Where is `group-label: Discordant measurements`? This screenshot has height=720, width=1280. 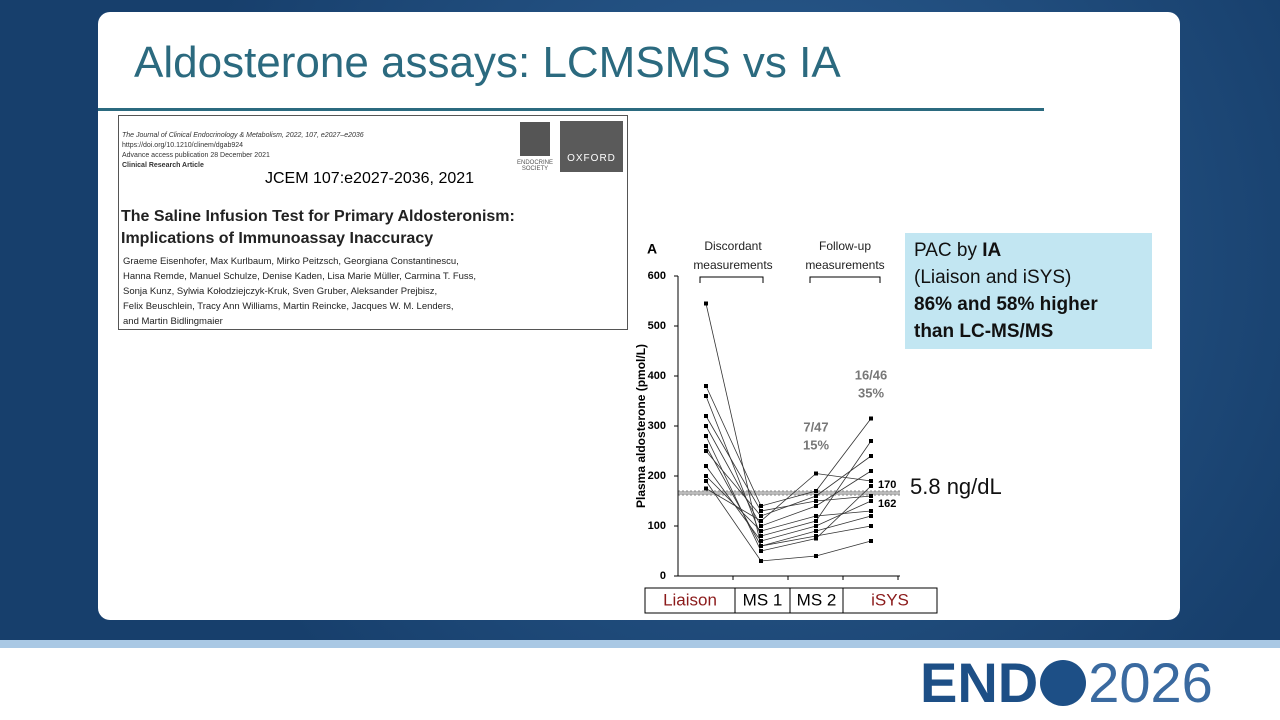 group-label: Discordant measurements is located at coordinates (732, 255).